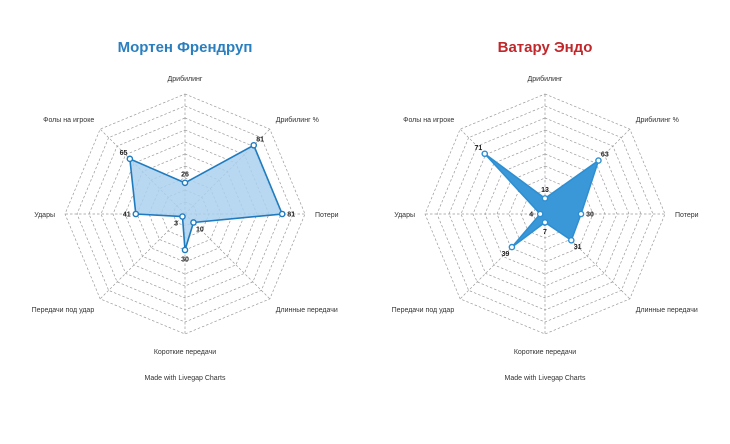 The height and width of the screenshot is (444, 730). Describe the element at coordinates (176, 223) in the screenshot. I see `value-label: 3` at that location.